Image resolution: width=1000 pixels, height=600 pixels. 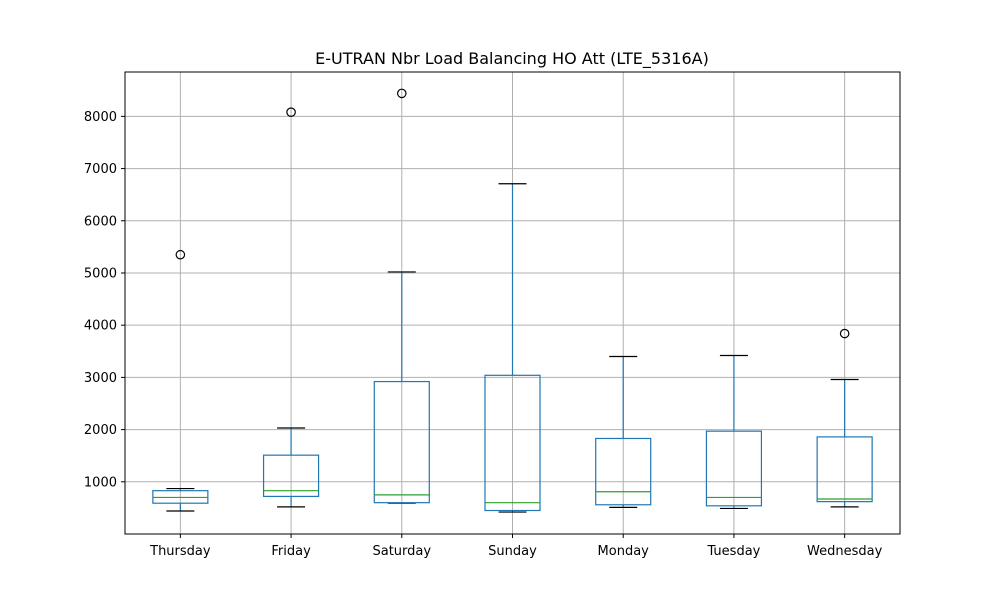 I want to click on x-tick-label: Tuesday, so click(x=733, y=551).